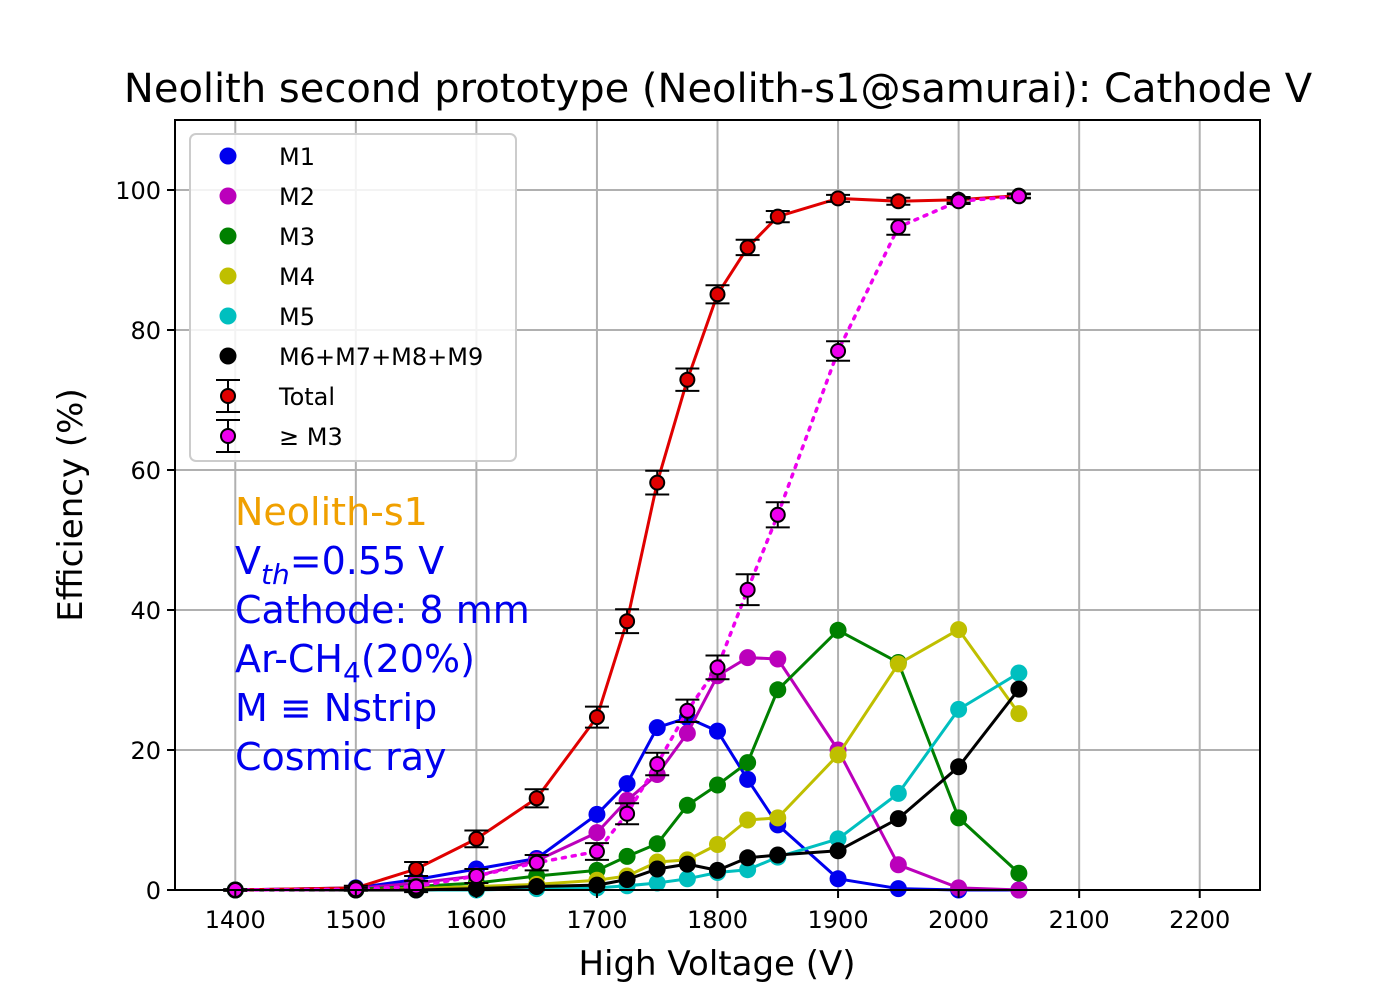  What do you see at coordinates (381, 357) in the screenshot?
I see `legend-label: M6+M7+M8+M9` at bounding box center [381, 357].